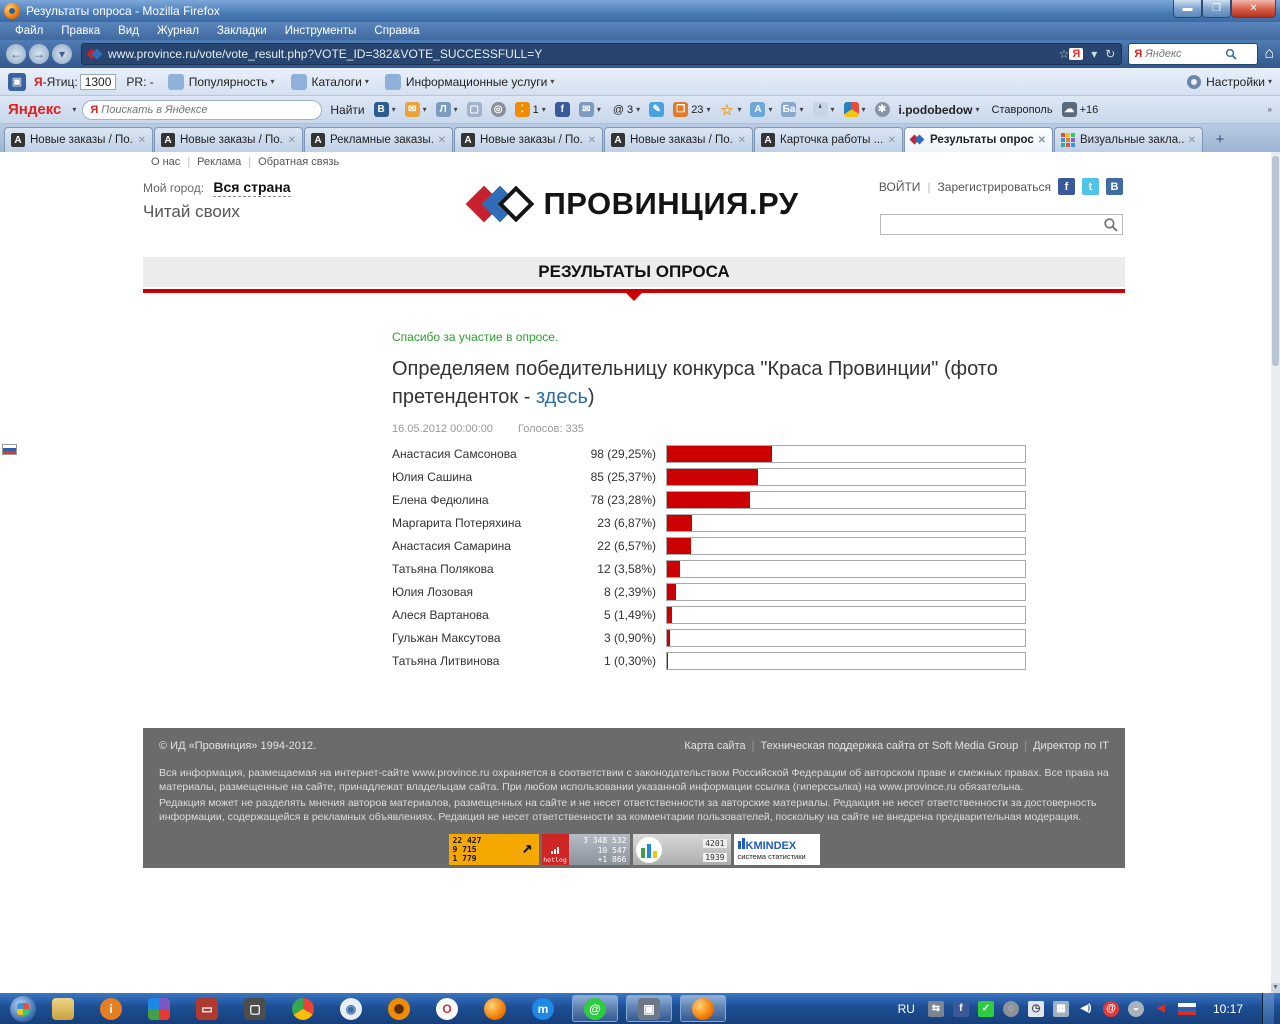  Describe the element at coordinates (1187, 9) in the screenshot. I see `minimize-button: ▬` at that location.